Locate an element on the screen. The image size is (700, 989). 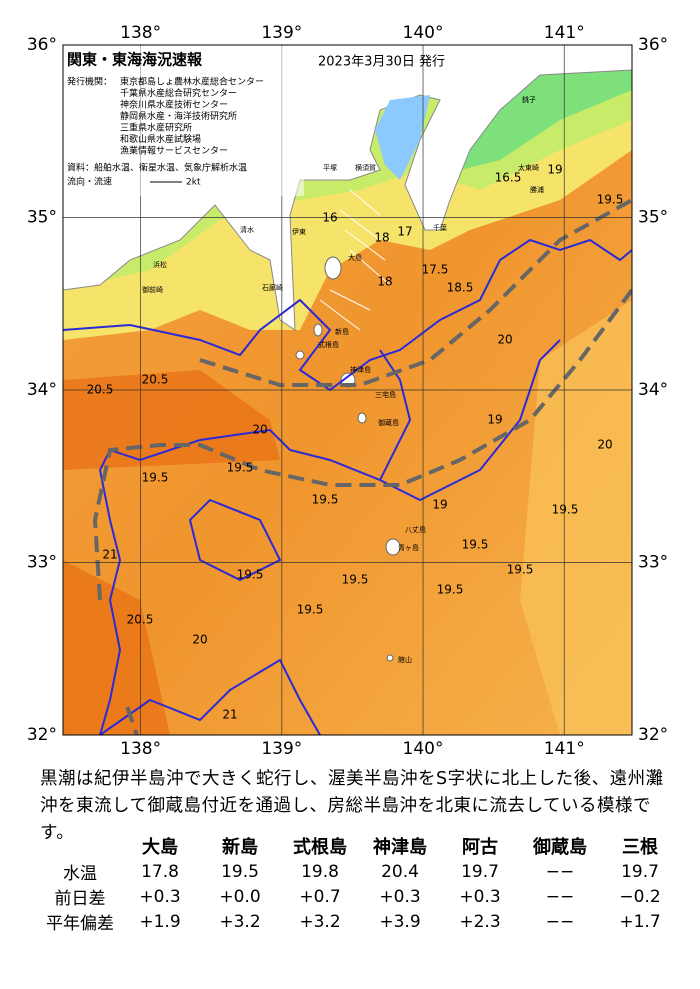
place: 太東崎 is located at coordinates (528, 167).